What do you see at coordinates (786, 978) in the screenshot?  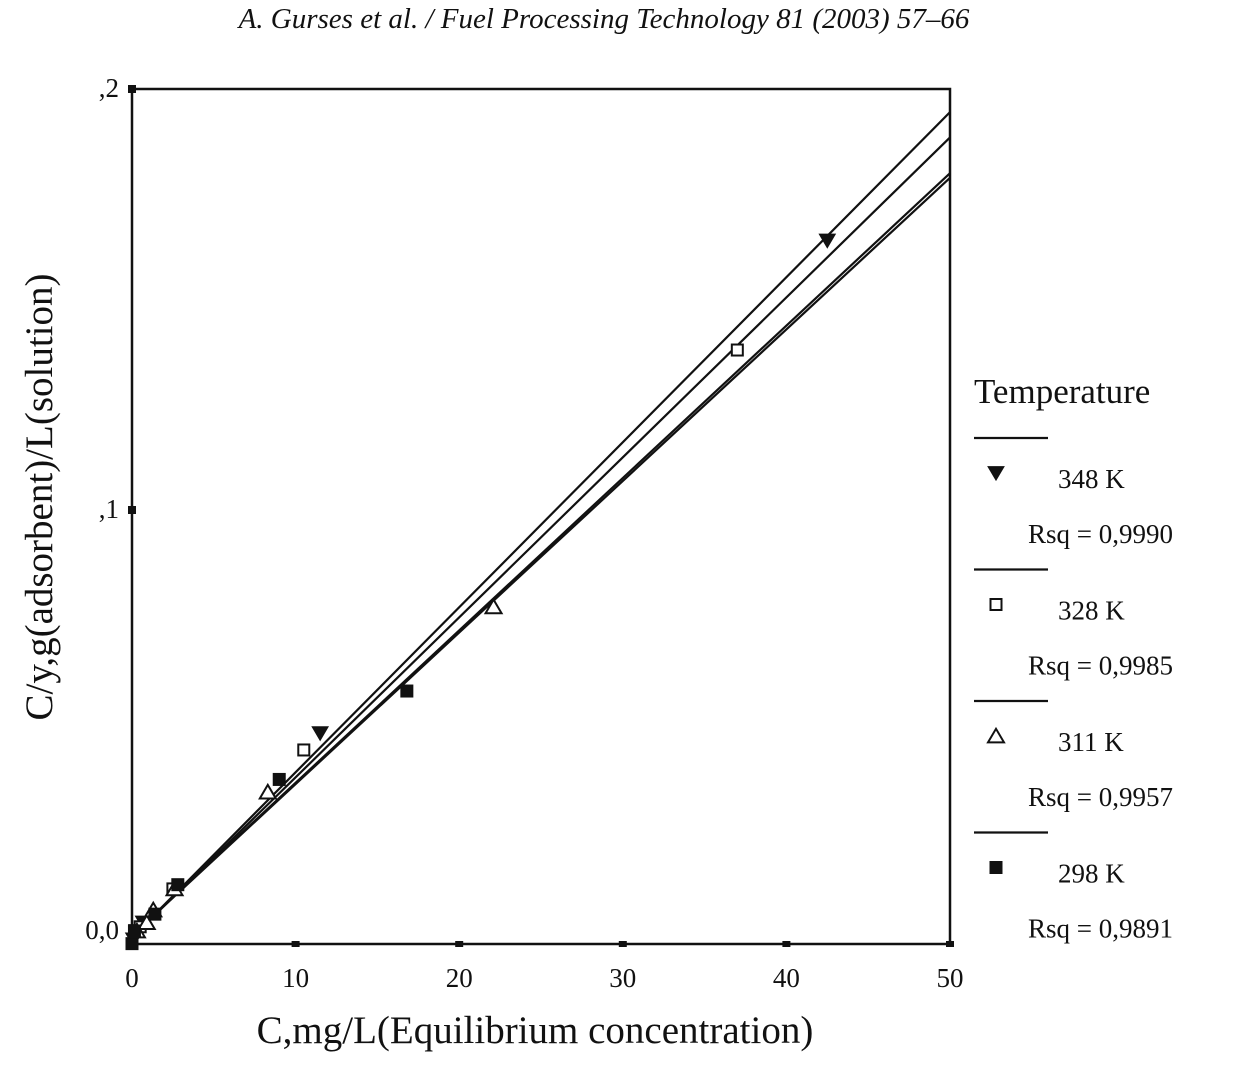 I see `x-tick-label: 40` at bounding box center [786, 978].